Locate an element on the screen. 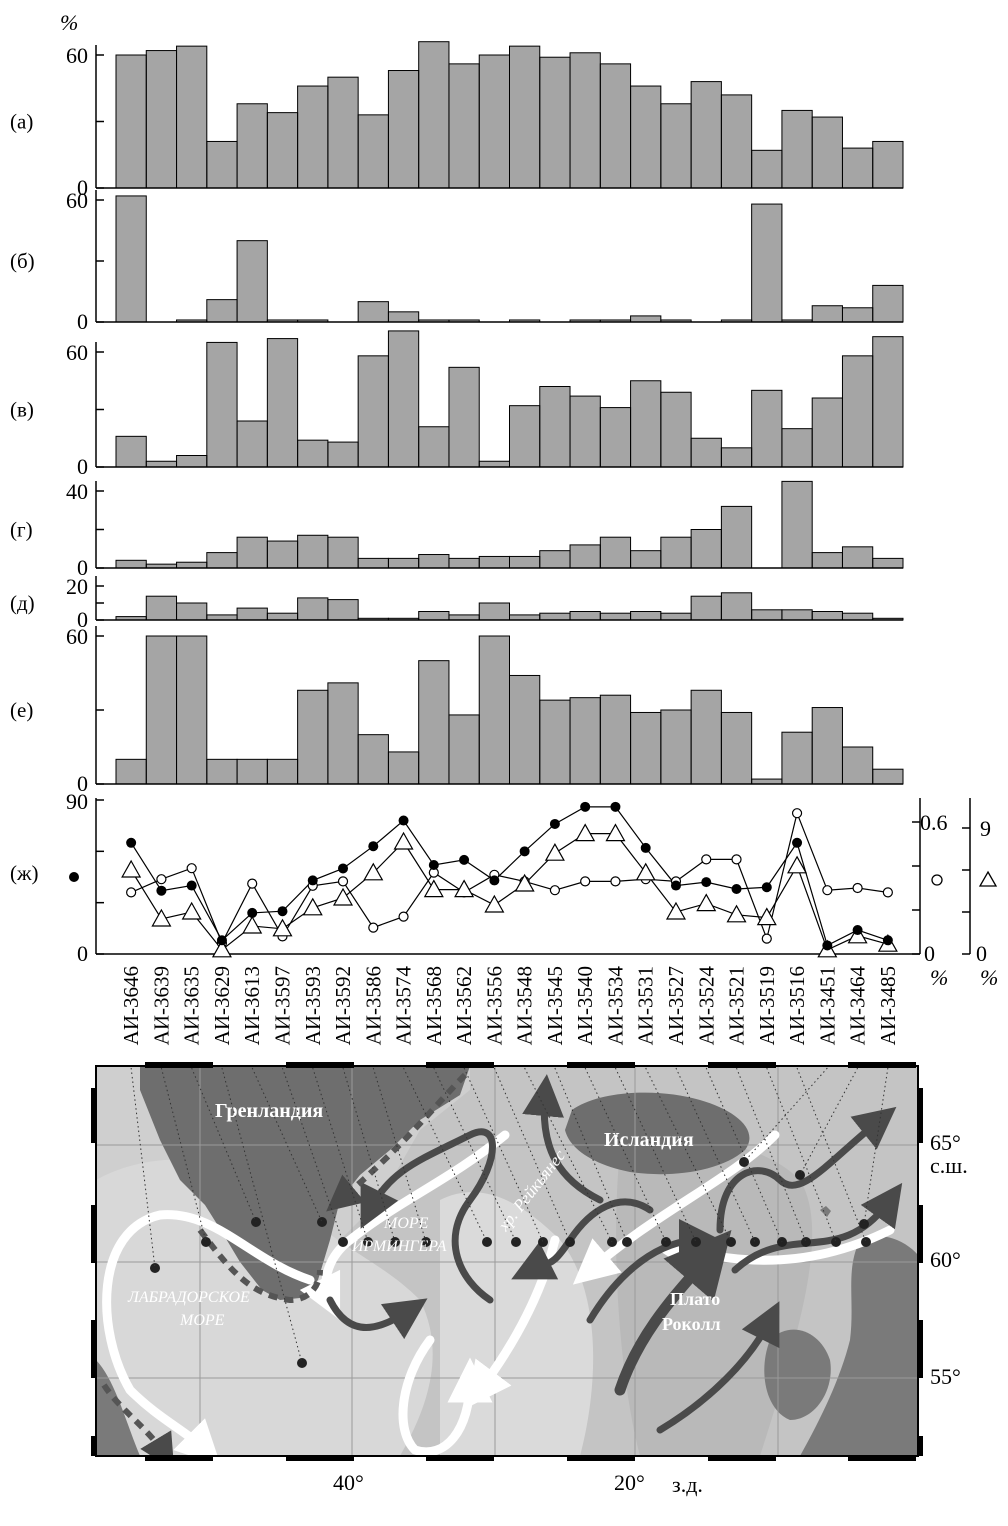 The image size is (1008, 1526). right1-tick-label-0: 0 is located at coordinates (929, 953).